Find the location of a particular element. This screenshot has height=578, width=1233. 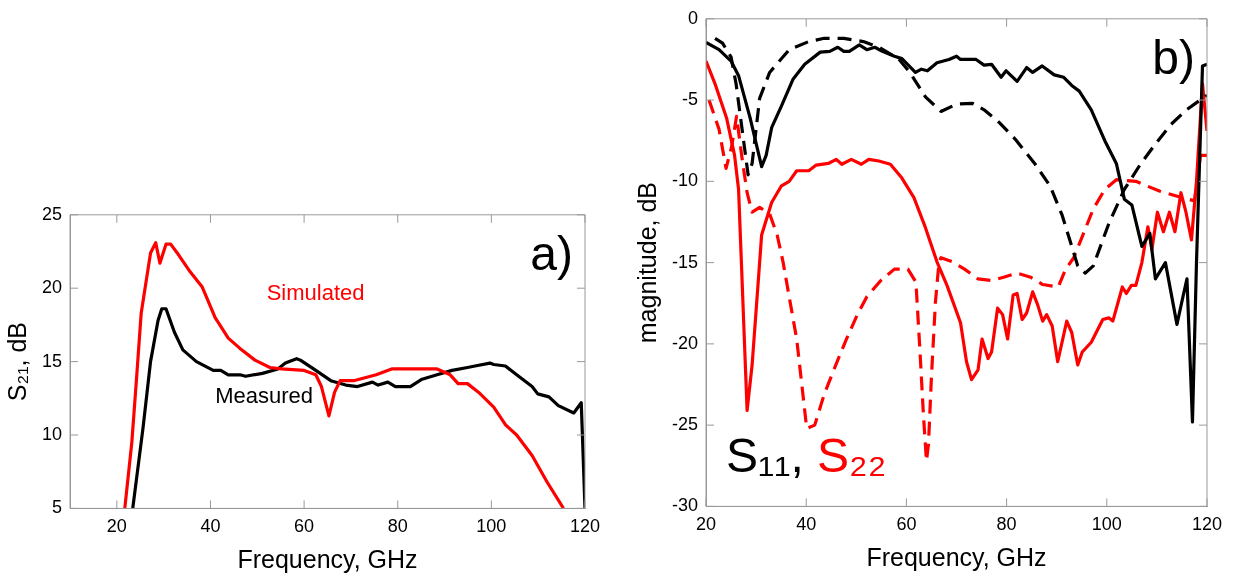

text: S₁₁, is located at coordinates (765, 456).